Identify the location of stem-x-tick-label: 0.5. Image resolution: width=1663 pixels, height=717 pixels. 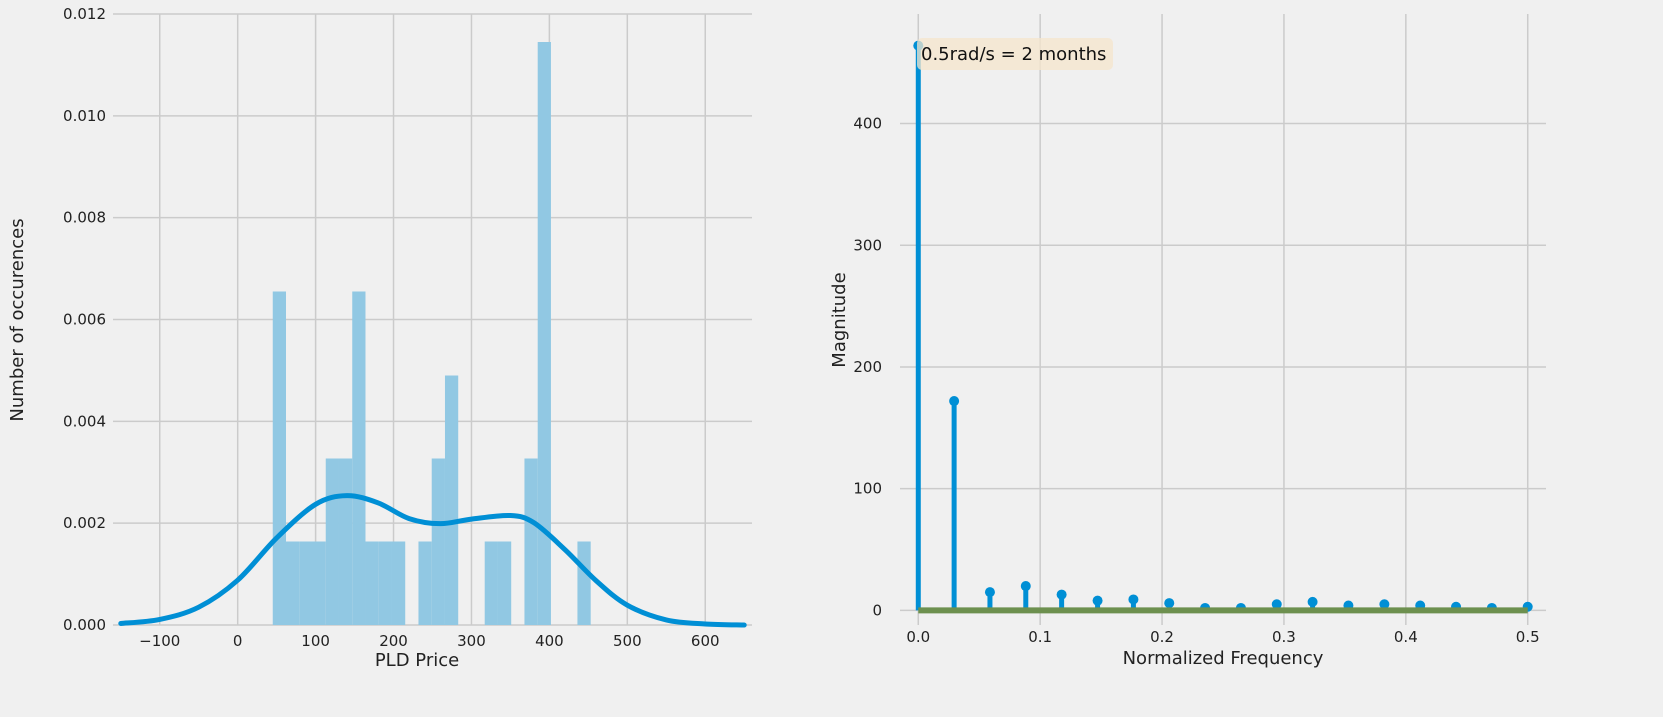
(1528, 637).